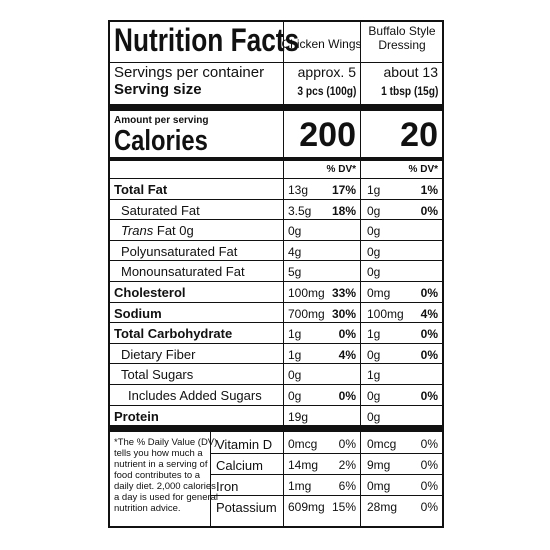 The width and height of the screenshot is (550, 550). What do you see at coordinates (411, 72) in the screenshot?
I see `servings-value: about 13` at bounding box center [411, 72].